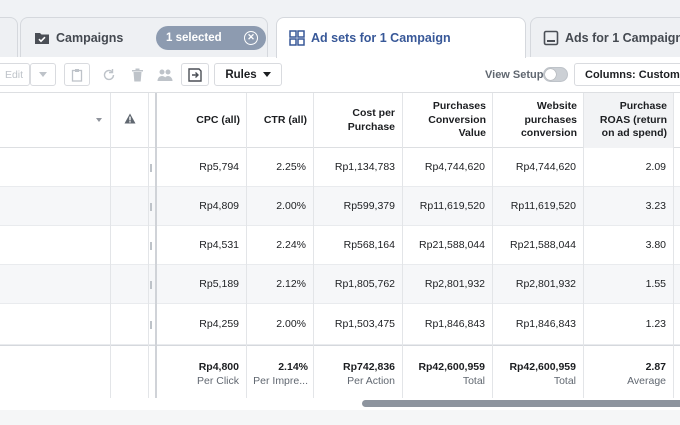  I want to click on folder-check-icon, so click(42, 38).